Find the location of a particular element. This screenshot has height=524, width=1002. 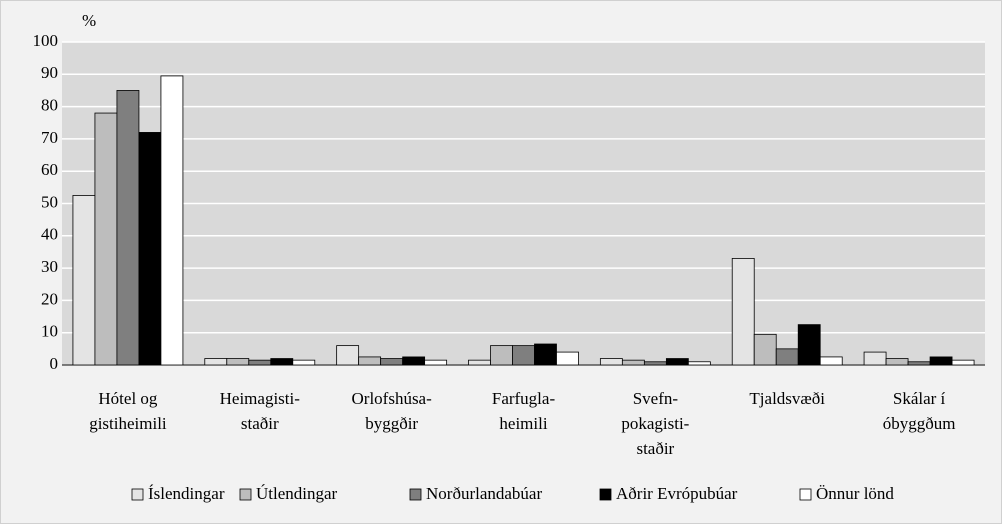

x-tick-label: gistiheimili is located at coordinates (128, 423).